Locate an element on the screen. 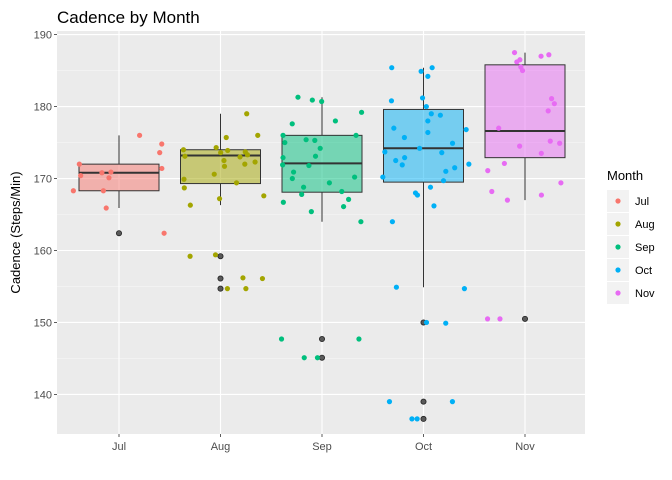 The width and height of the screenshot is (672, 480). box-jul is located at coordinates (119, 177).